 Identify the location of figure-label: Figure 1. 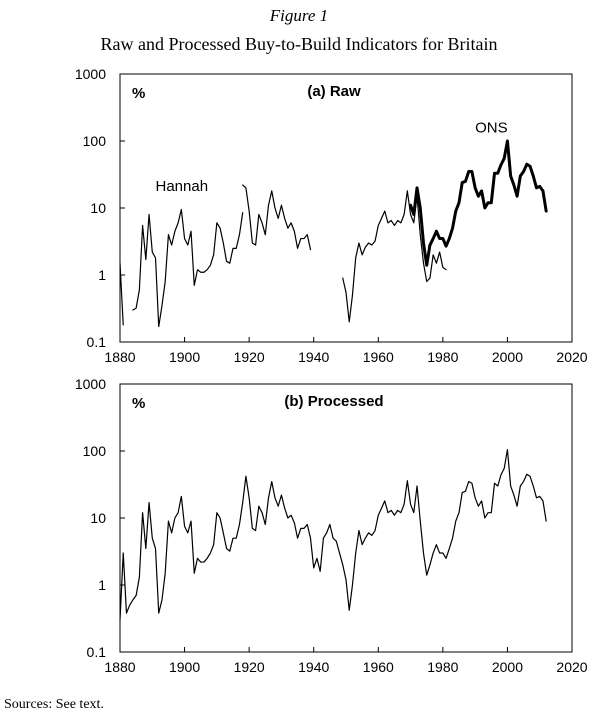
(299, 15).